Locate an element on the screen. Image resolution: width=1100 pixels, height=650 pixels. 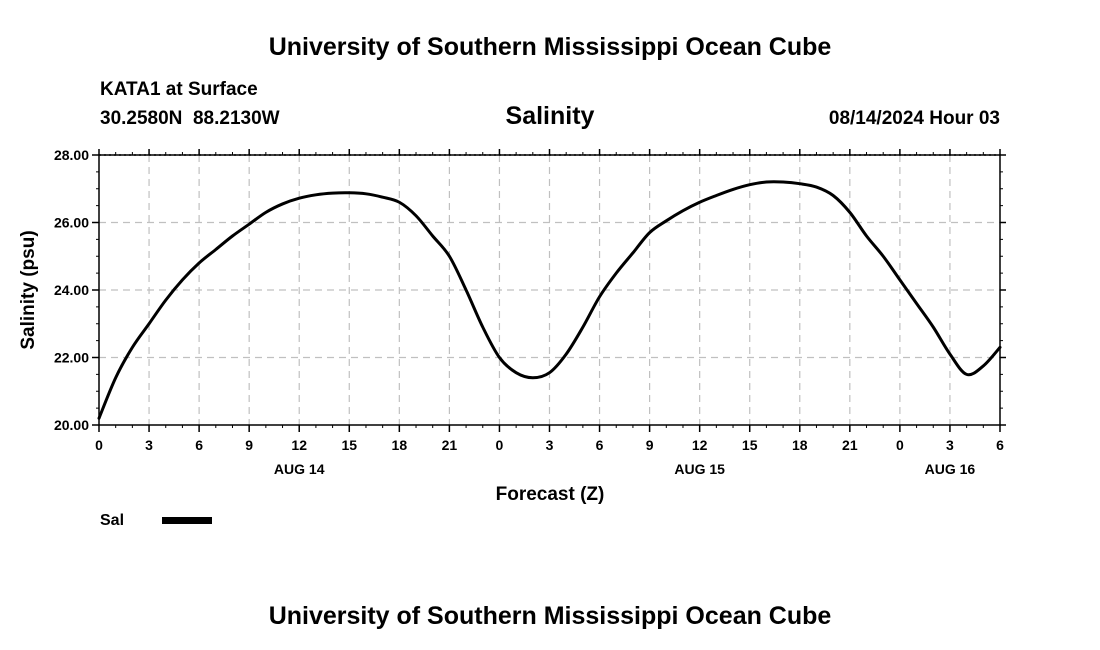
day-labels: AUG 14 AUG 15 AUG 16 is located at coordinates (625, 469).